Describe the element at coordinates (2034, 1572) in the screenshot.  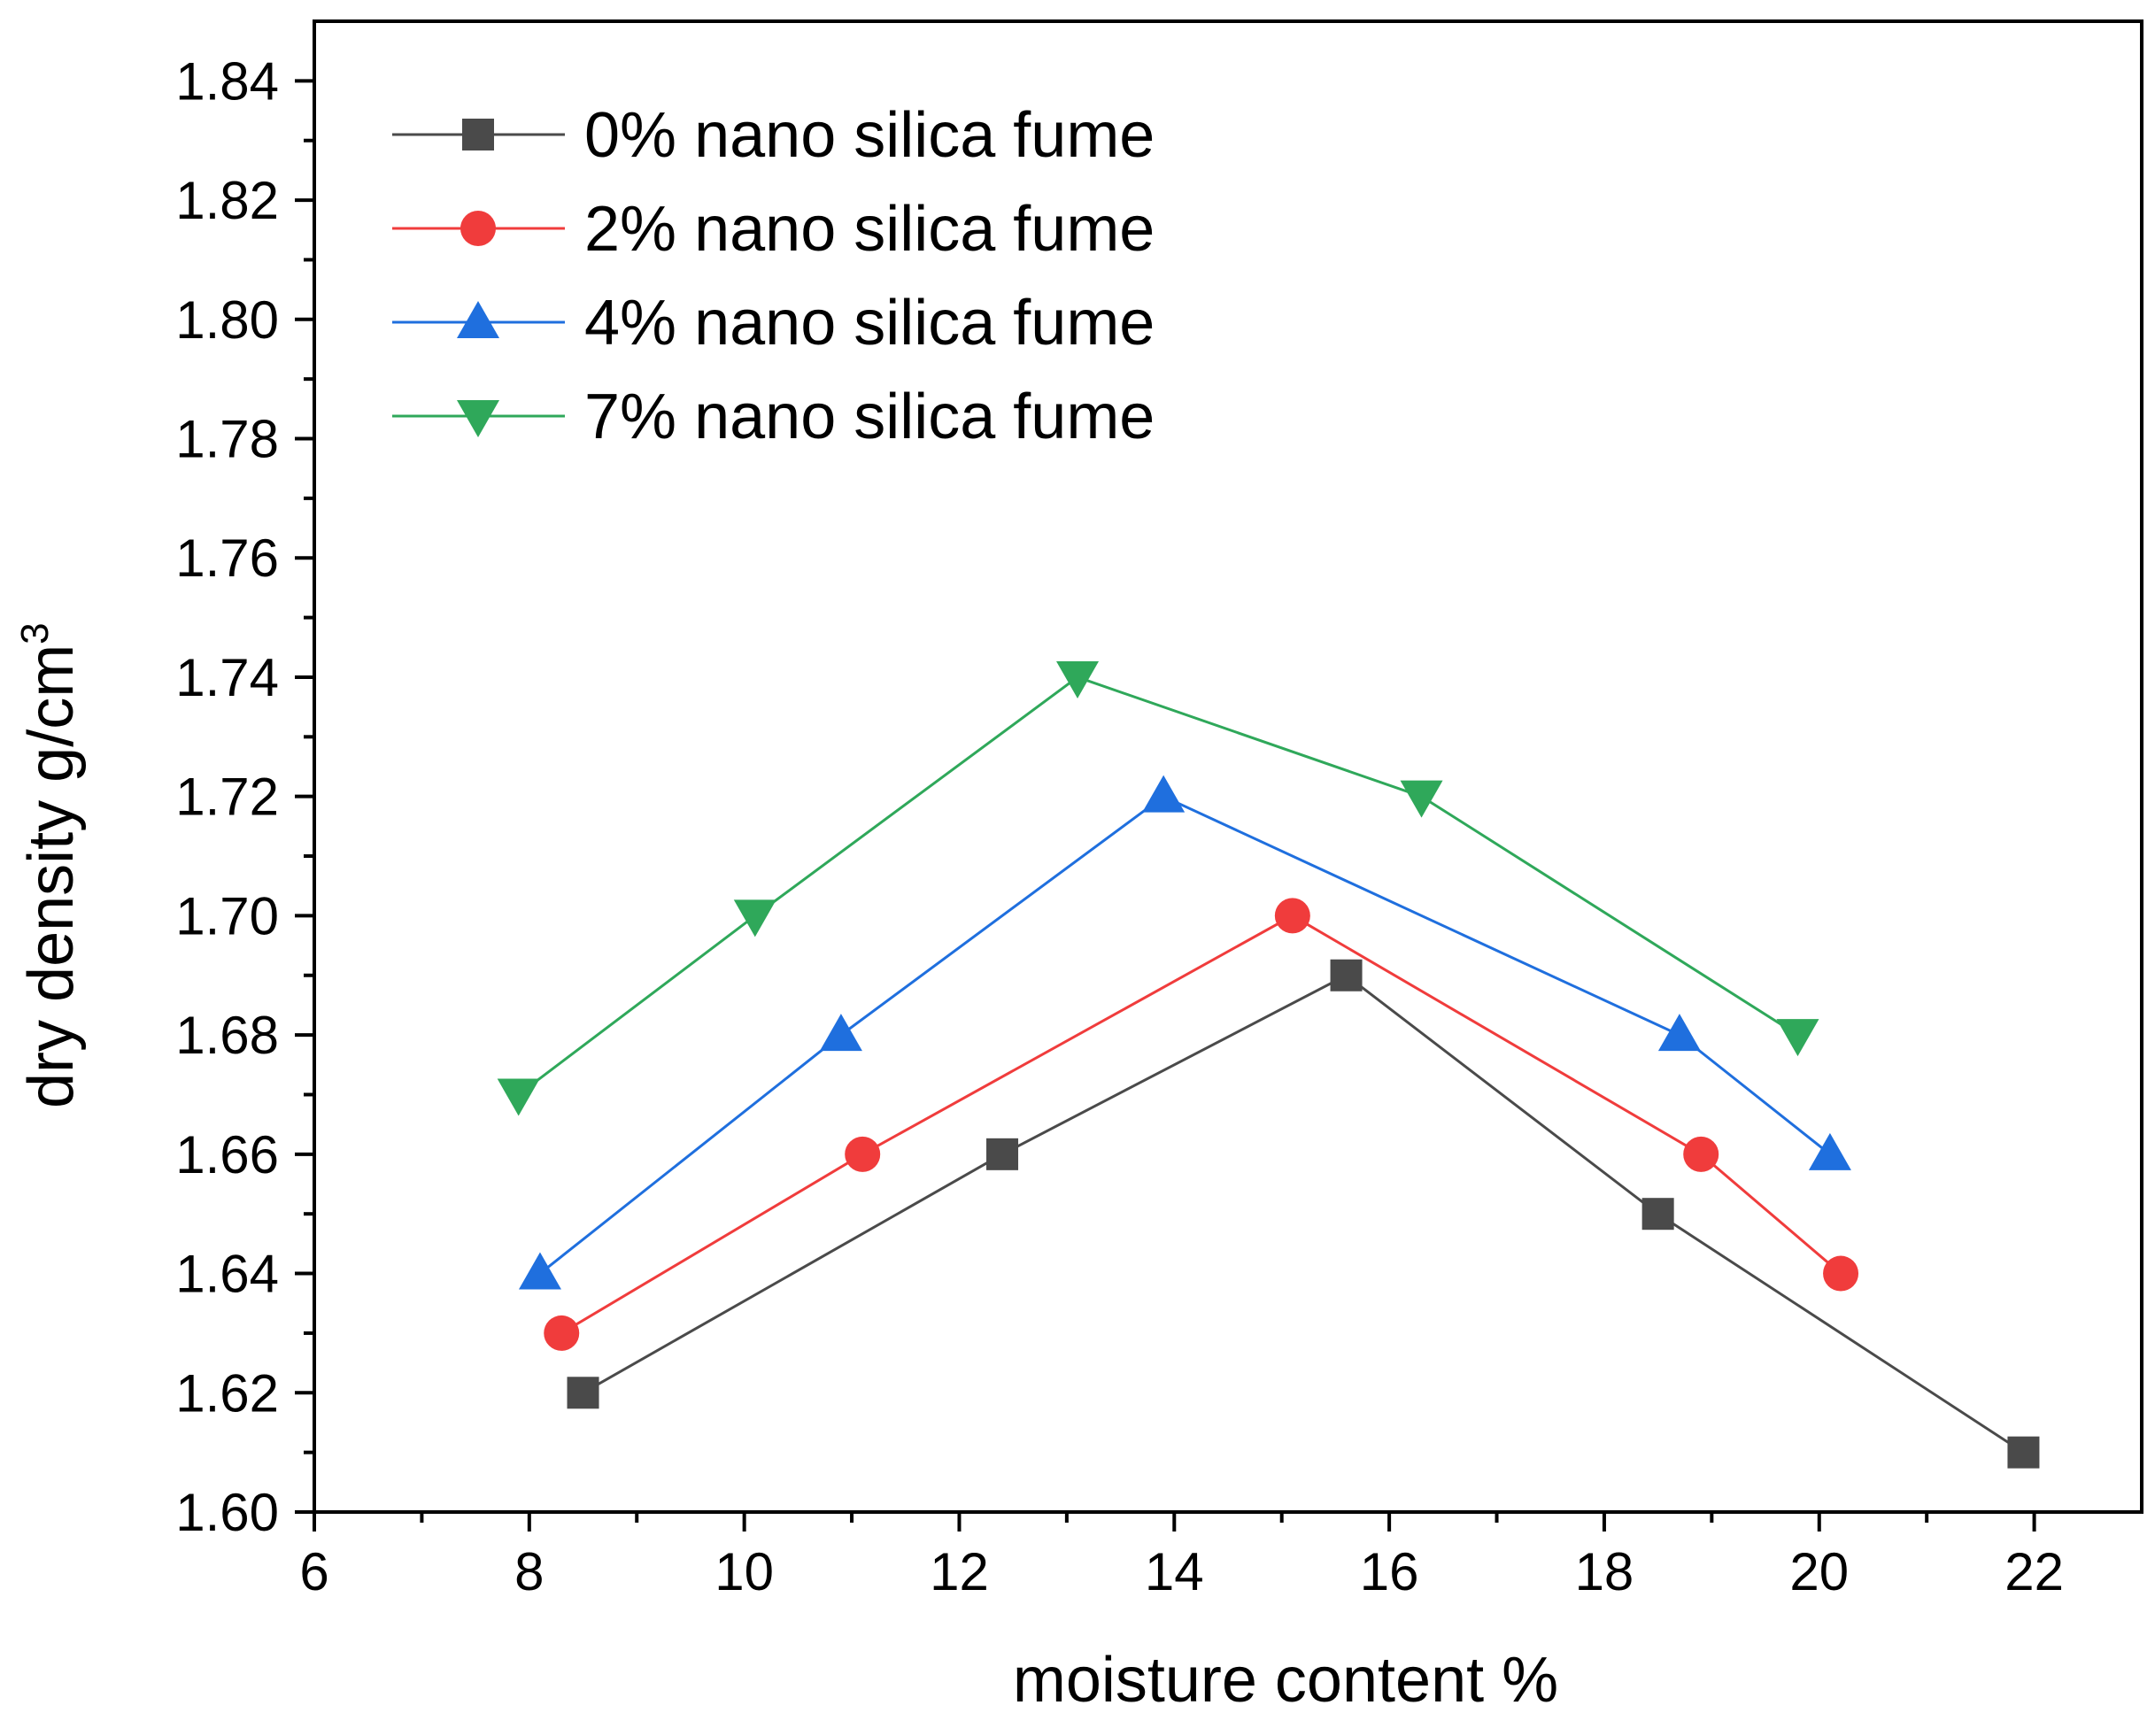
I see `x-tick-label: 22` at that location.